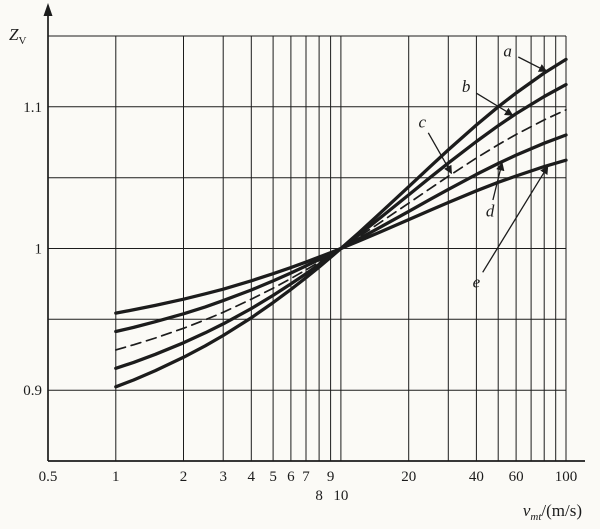  Describe the element at coordinates (306, 477) in the screenshot. I see `x-tick-label-7: 7` at that location.